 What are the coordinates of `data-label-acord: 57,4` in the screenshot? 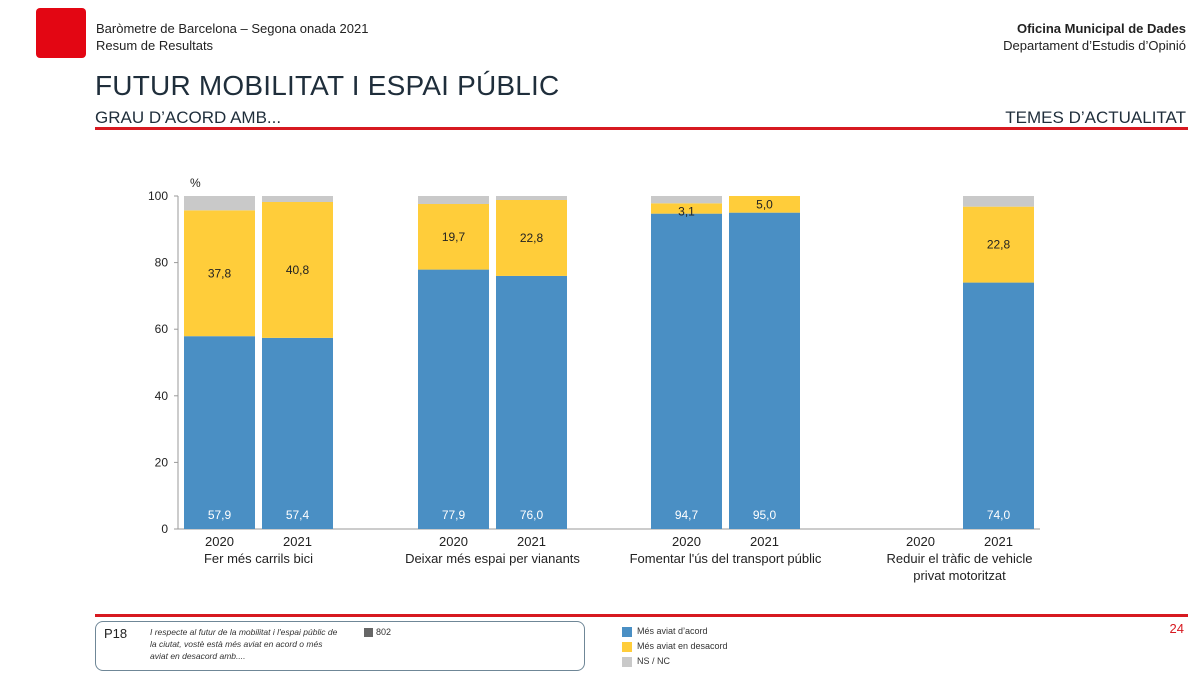 It's located at (298, 515).